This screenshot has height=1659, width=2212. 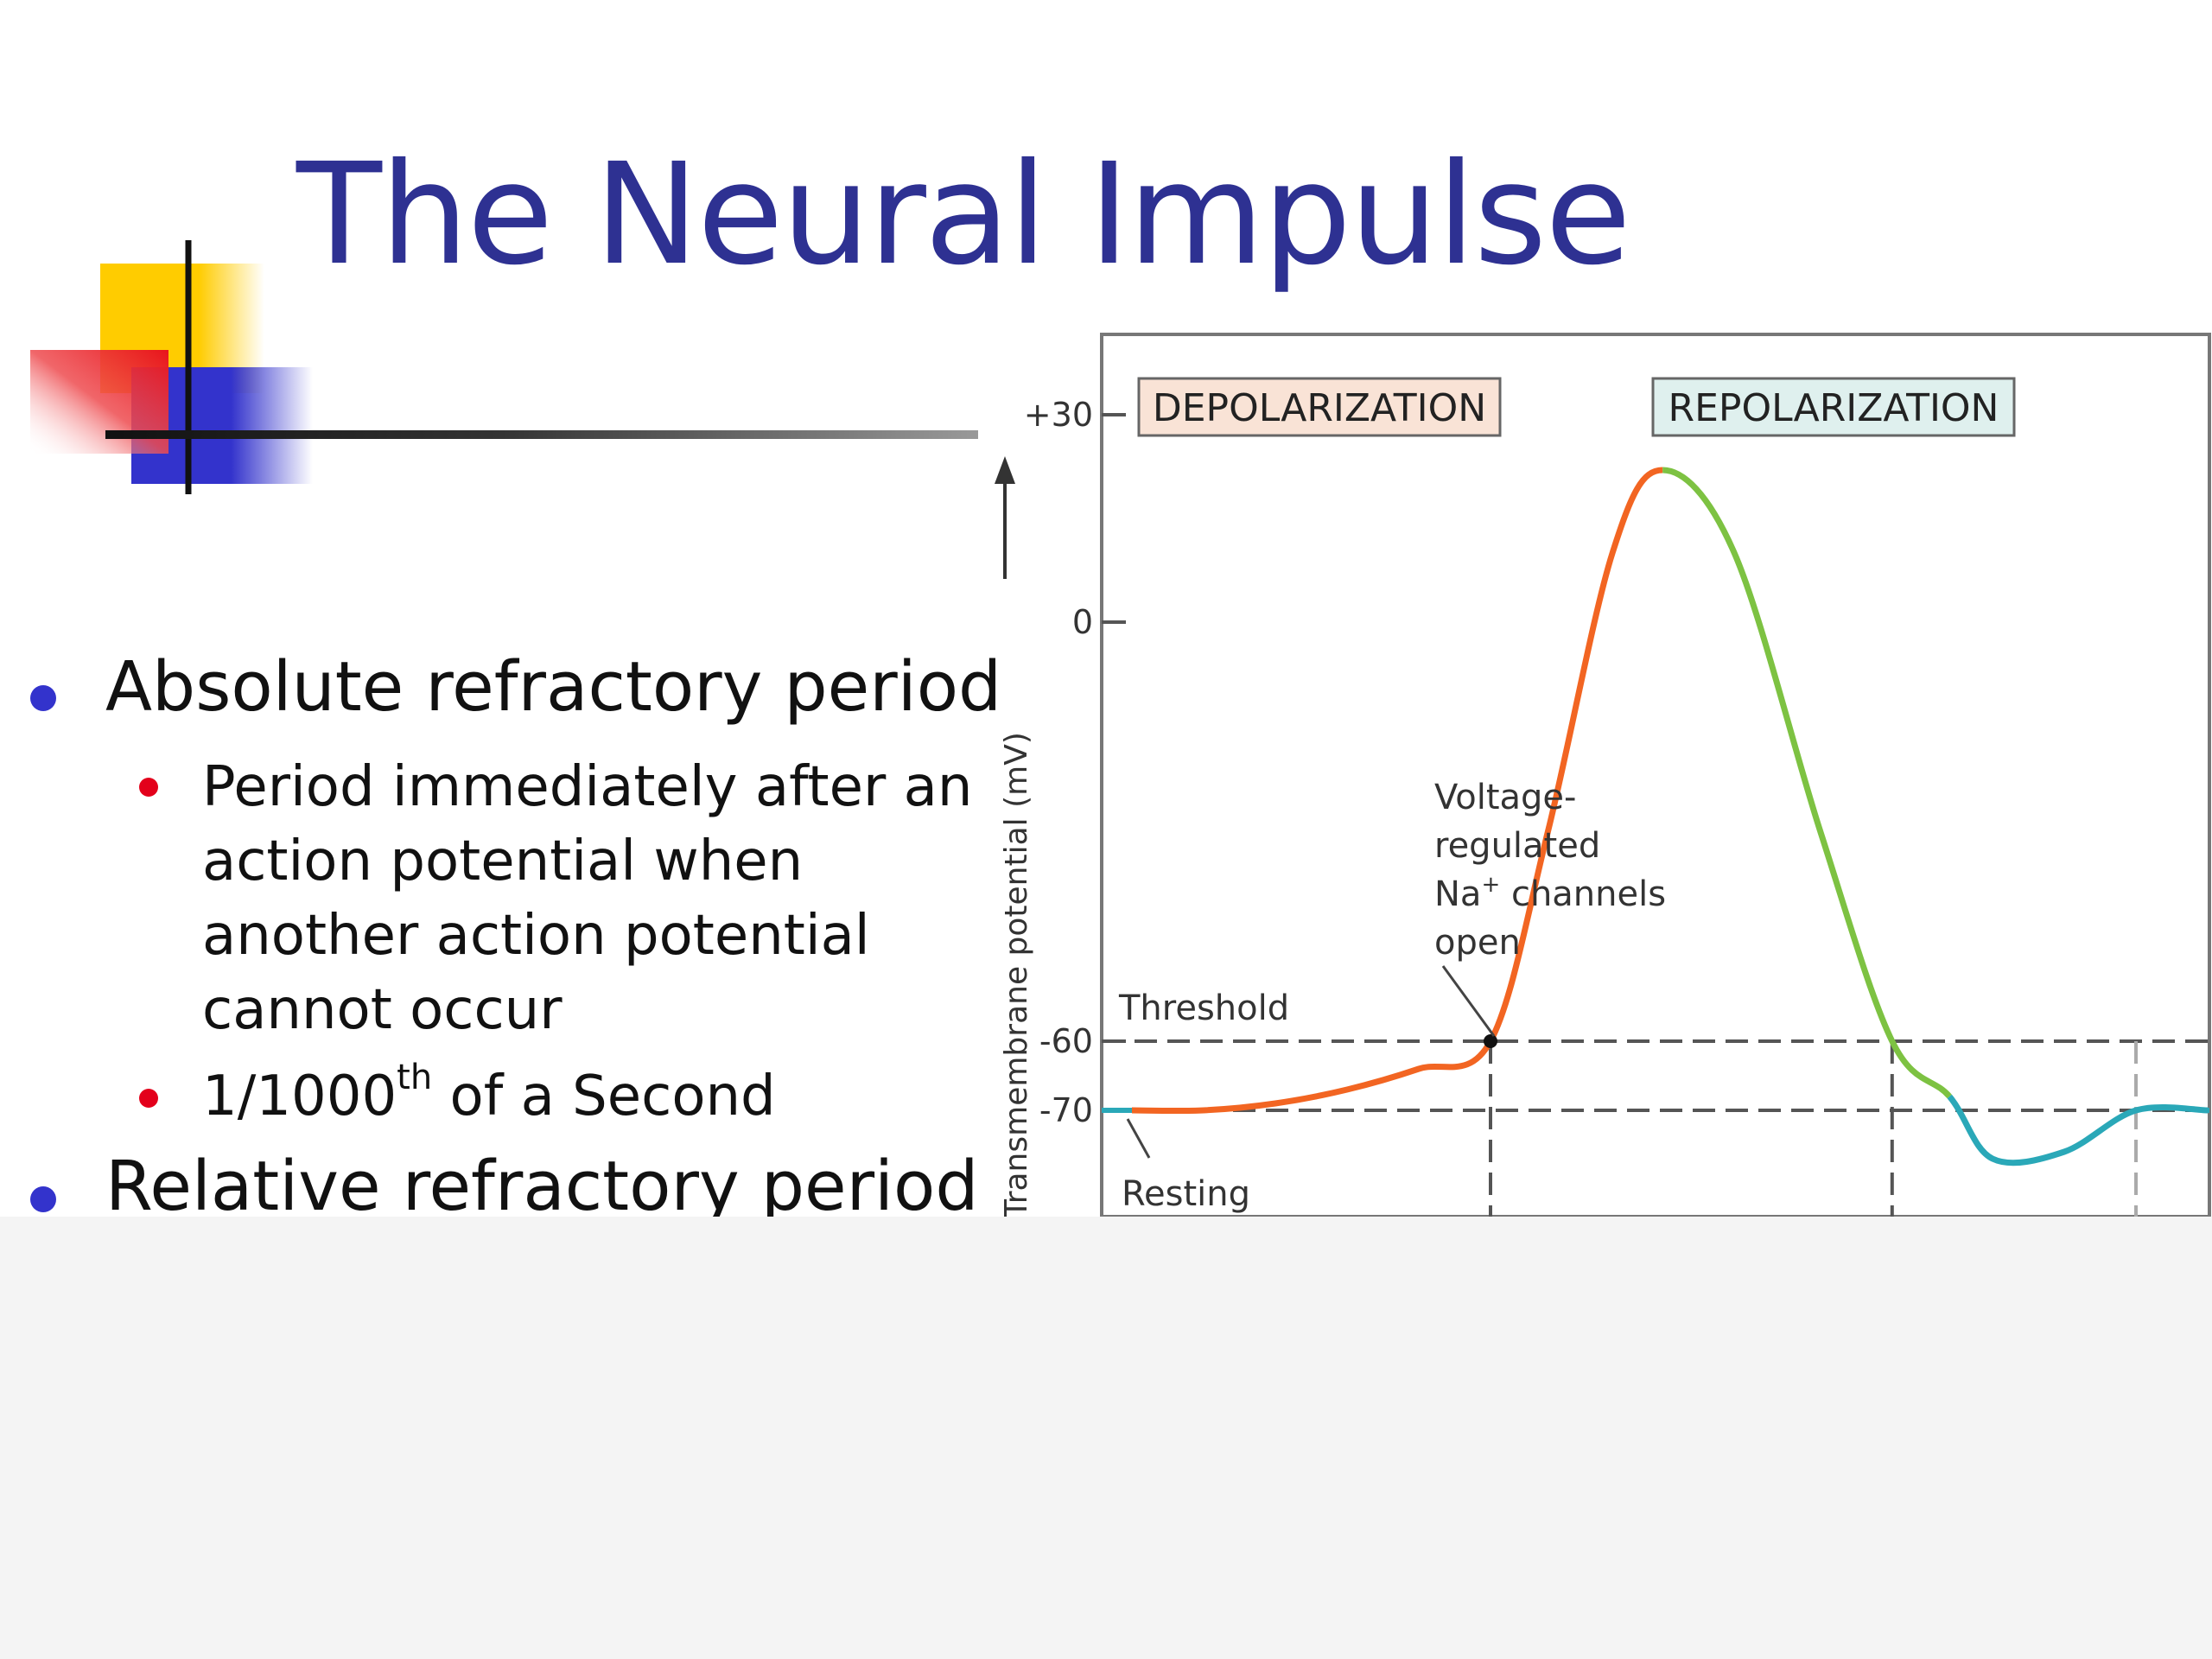 What do you see at coordinates (1186, 1194) in the screenshot?
I see `resting-annotation: Resting` at bounding box center [1186, 1194].